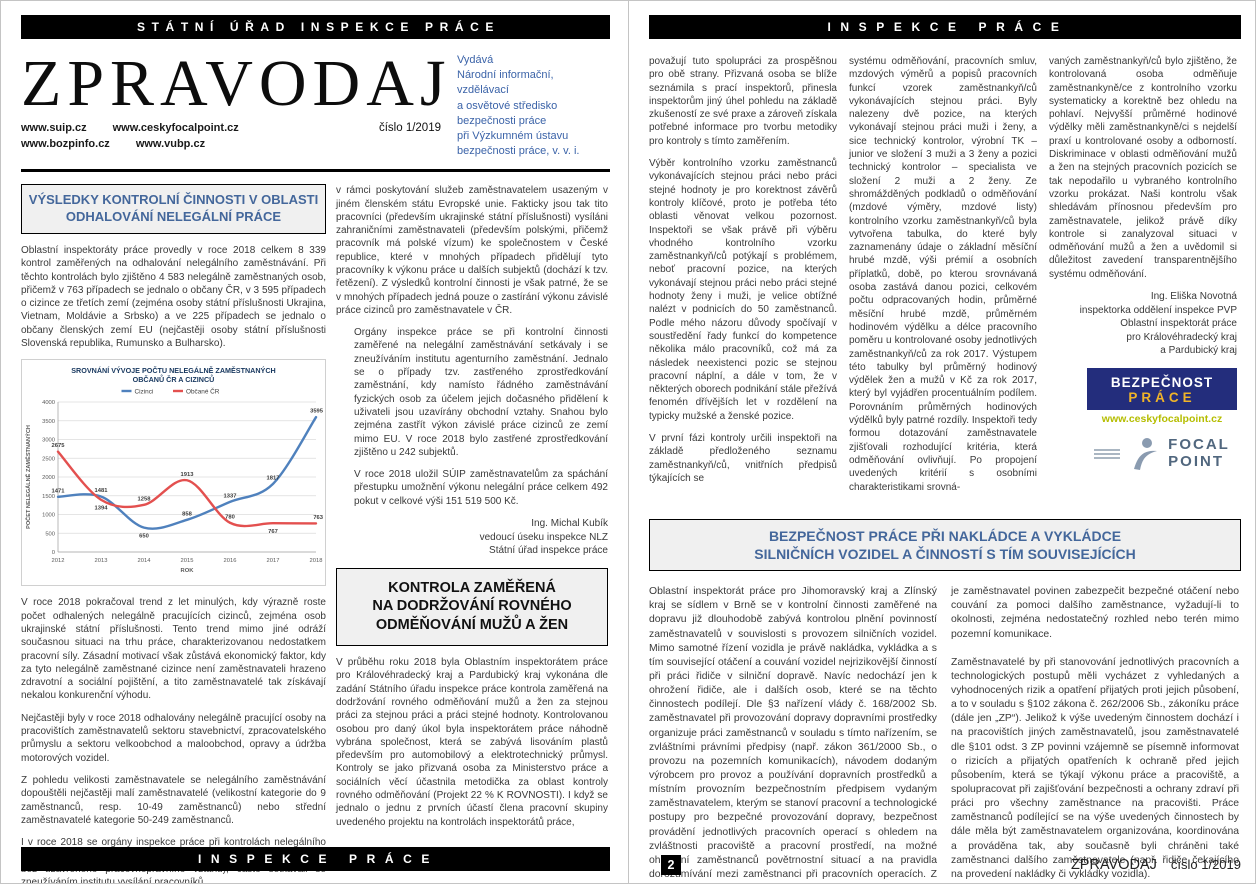 Image resolution: width=1256 pixels, height=884 pixels. What do you see at coordinates (54, 128) in the screenshot?
I see `link-suip: www.suip.cz` at bounding box center [54, 128].